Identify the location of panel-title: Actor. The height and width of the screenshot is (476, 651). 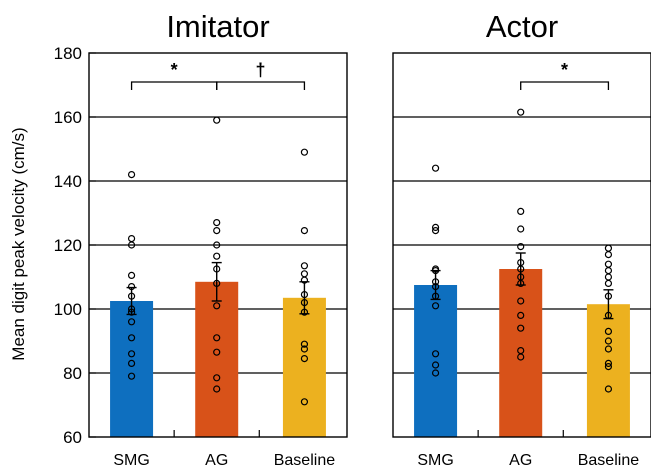
(522, 26).